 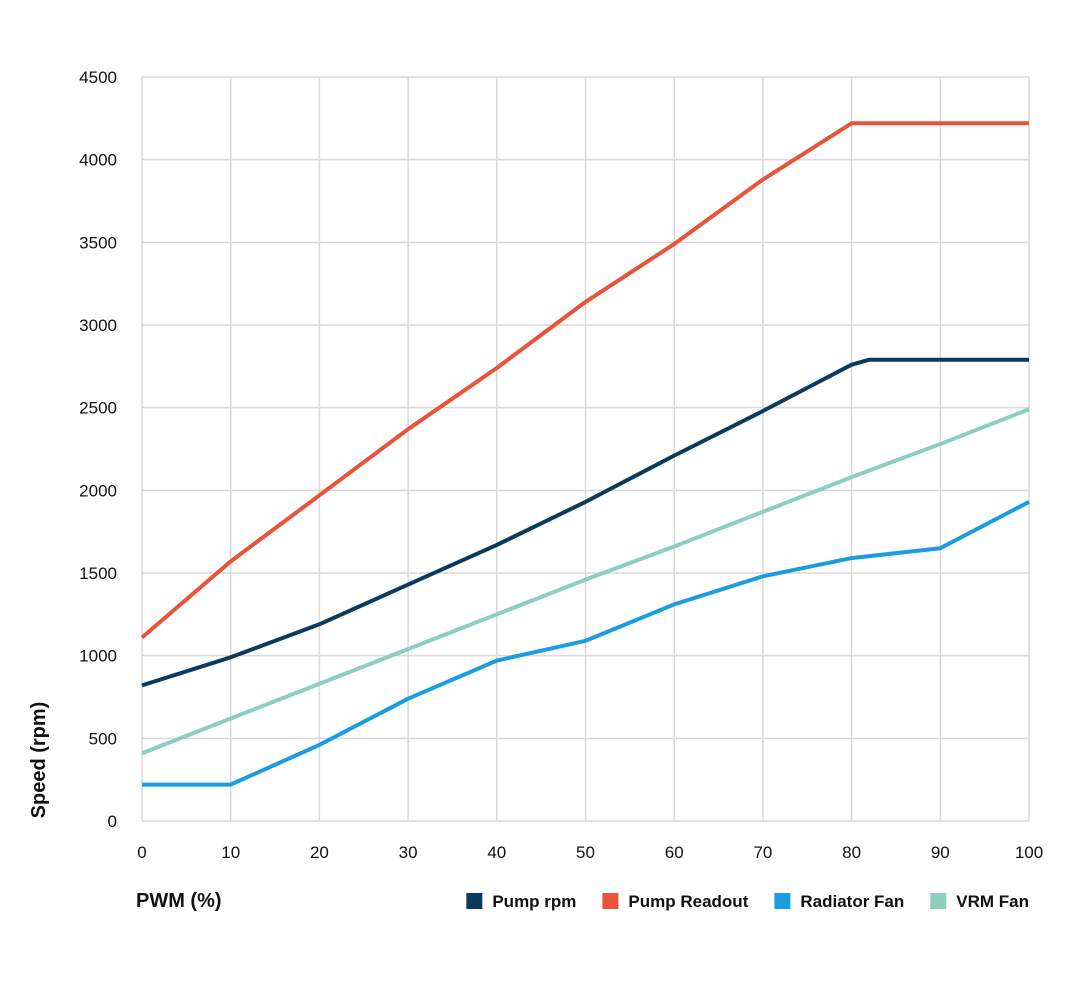 What do you see at coordinates (230, 852) in the screenshot?
I see `x-tick-label: 10` at bounding box center [230, 852].